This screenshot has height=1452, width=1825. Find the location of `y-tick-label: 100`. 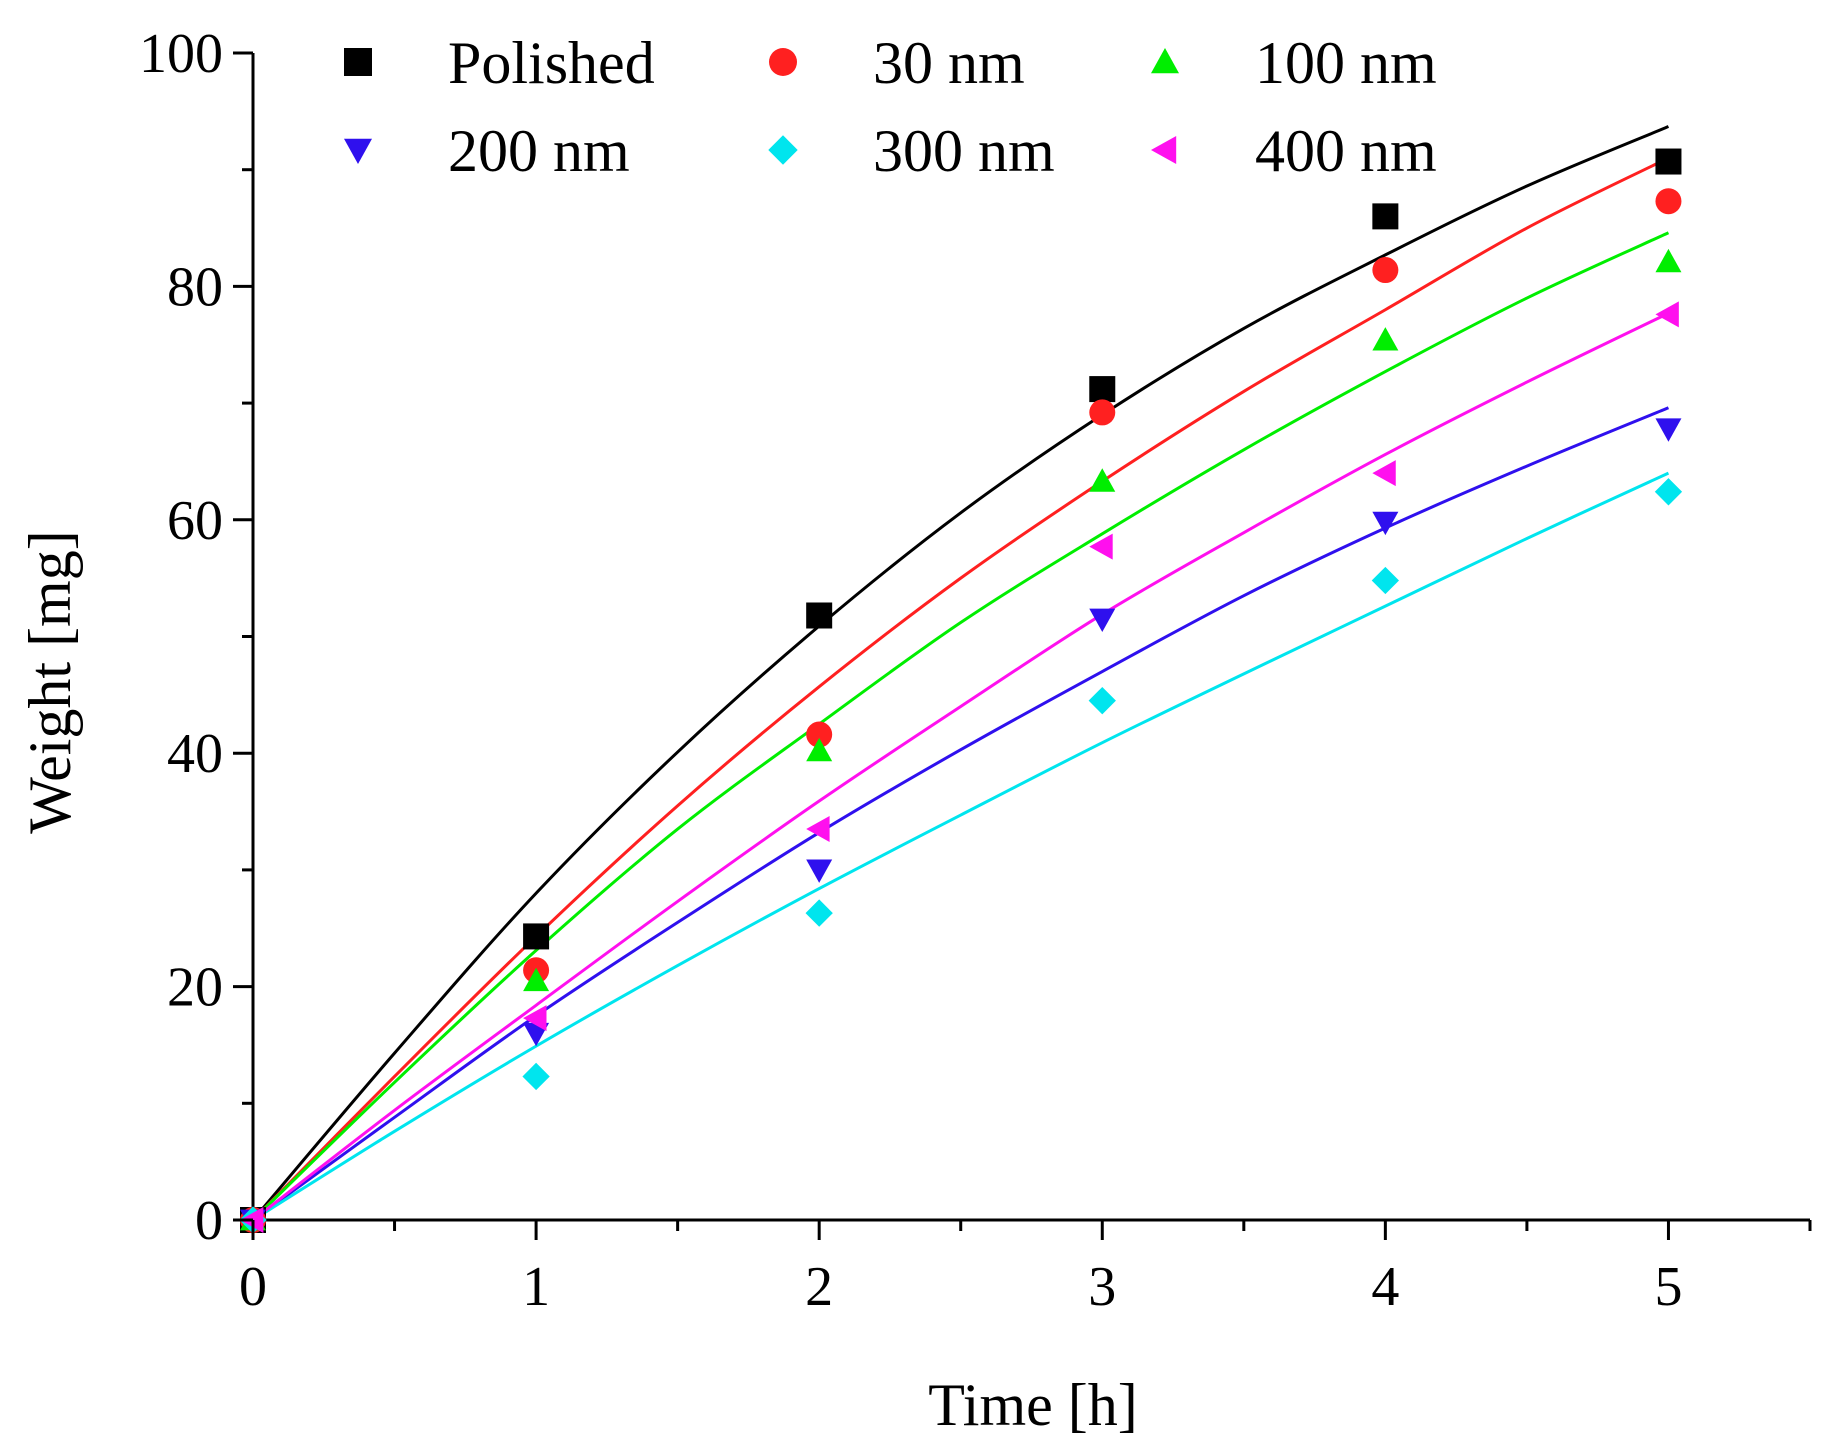

y-tick-label: 100 is located at coordinates (181, 54).